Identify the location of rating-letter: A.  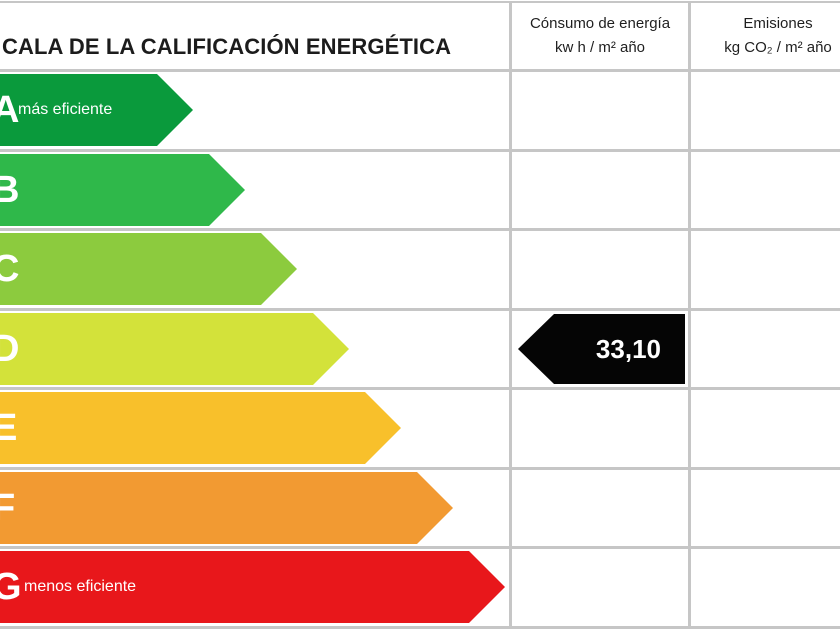
(10, 110).